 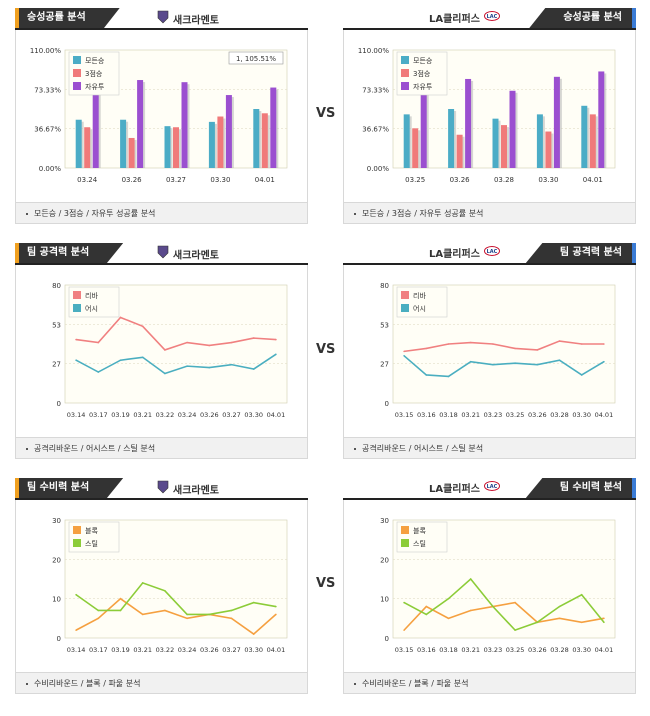 I want to click on legend-label: 어시, so click(x=91, y=308).